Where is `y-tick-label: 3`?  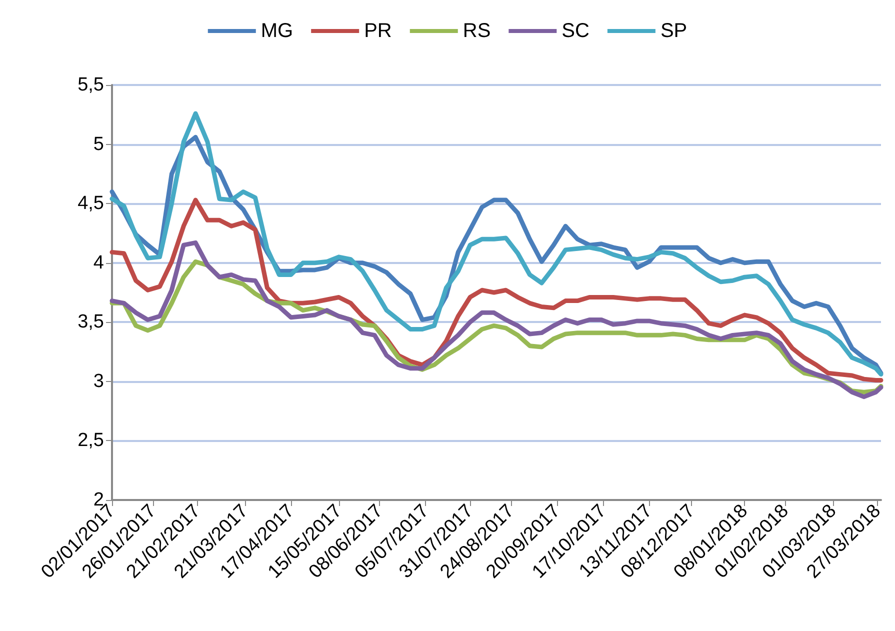 y-tick-label: 3 is located at coordinates (98, 381).